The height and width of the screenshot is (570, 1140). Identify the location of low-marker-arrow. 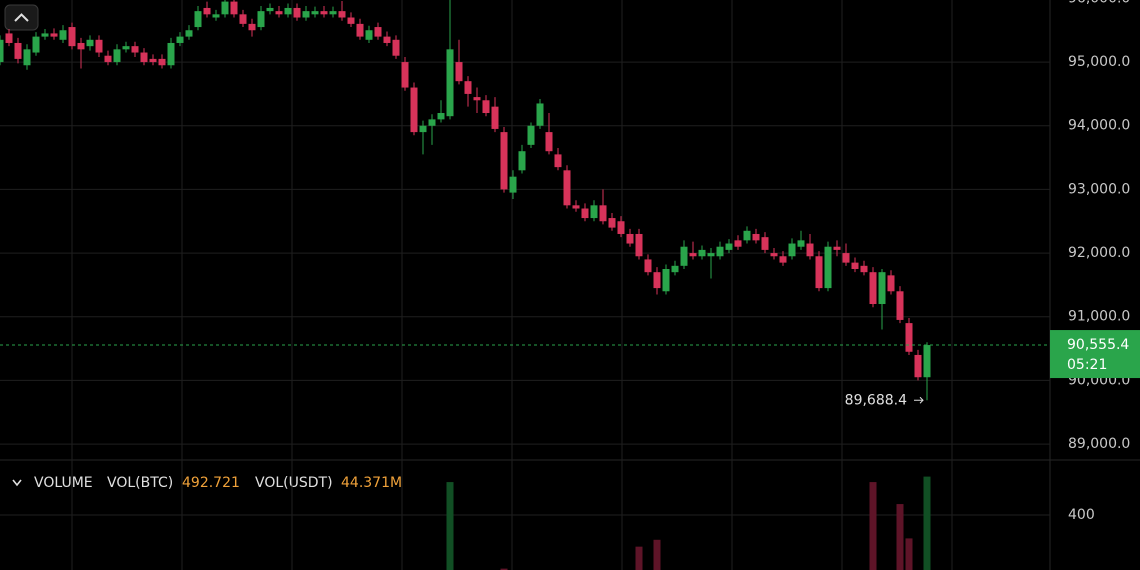
(919, 400).